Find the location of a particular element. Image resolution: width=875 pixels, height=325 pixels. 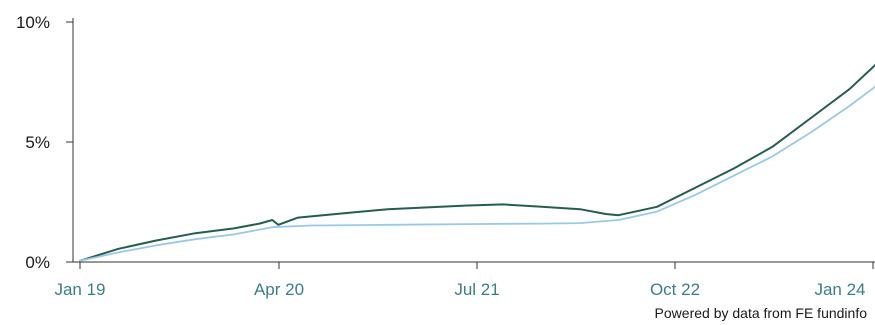

x-tick-label-oct22: Oct 22 is located at coordinates (675, 289).